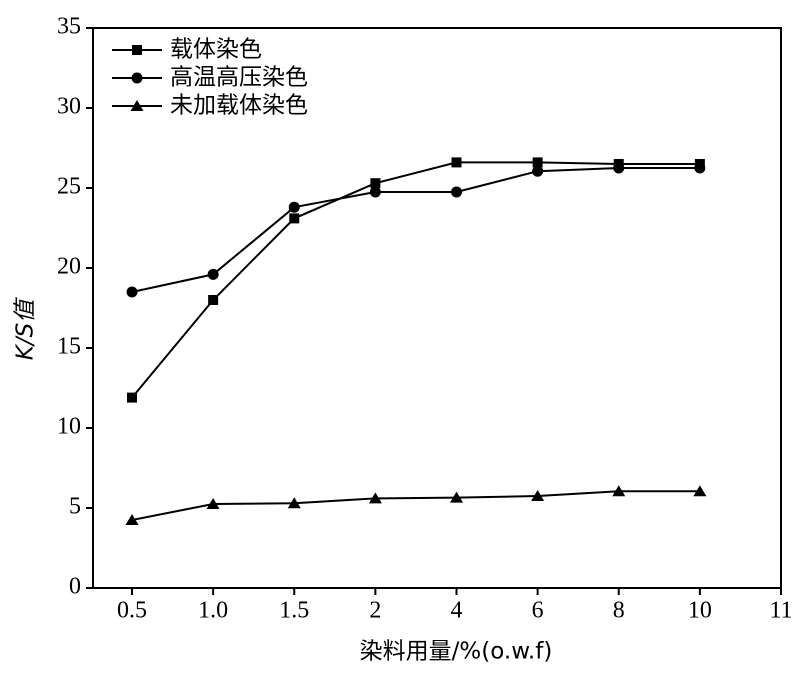 The image size is (800, 677). What do you see at coordinates (69, 107) in the screenshot?
I see `y-tick-label: 30` at bounding box center [69, 107].